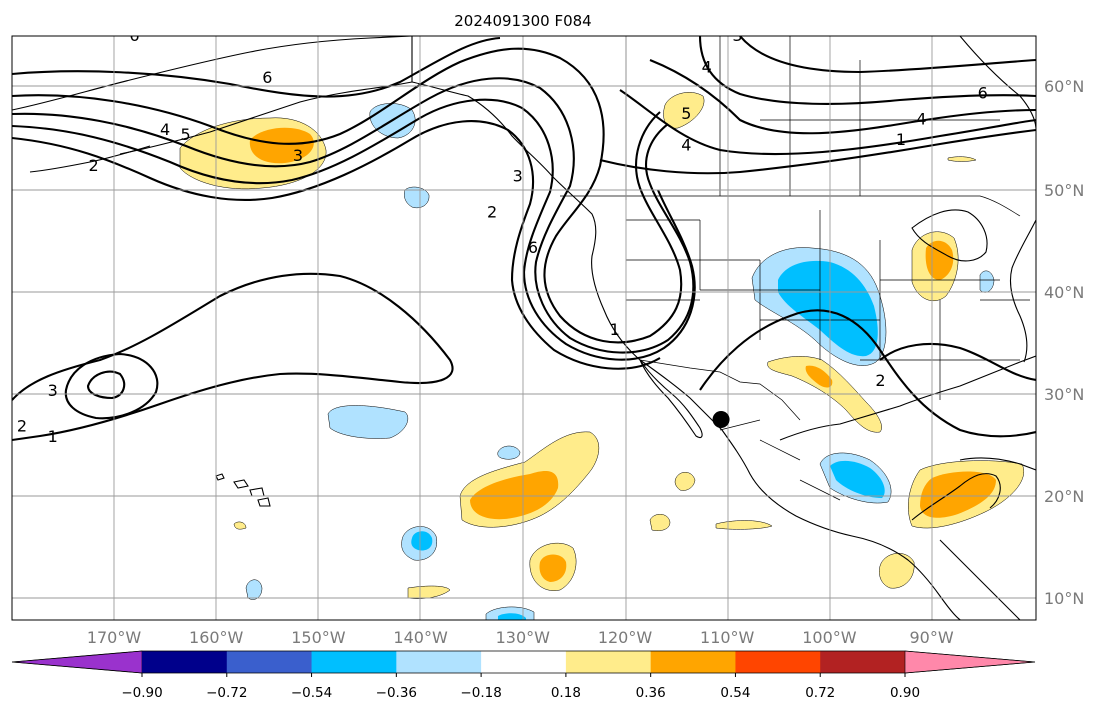 The width and height of the screenshot is (1105, 712). Describe the element at coordinates (829, 637) in the screenshot. I see `longitude-label: 100°W` at that location.